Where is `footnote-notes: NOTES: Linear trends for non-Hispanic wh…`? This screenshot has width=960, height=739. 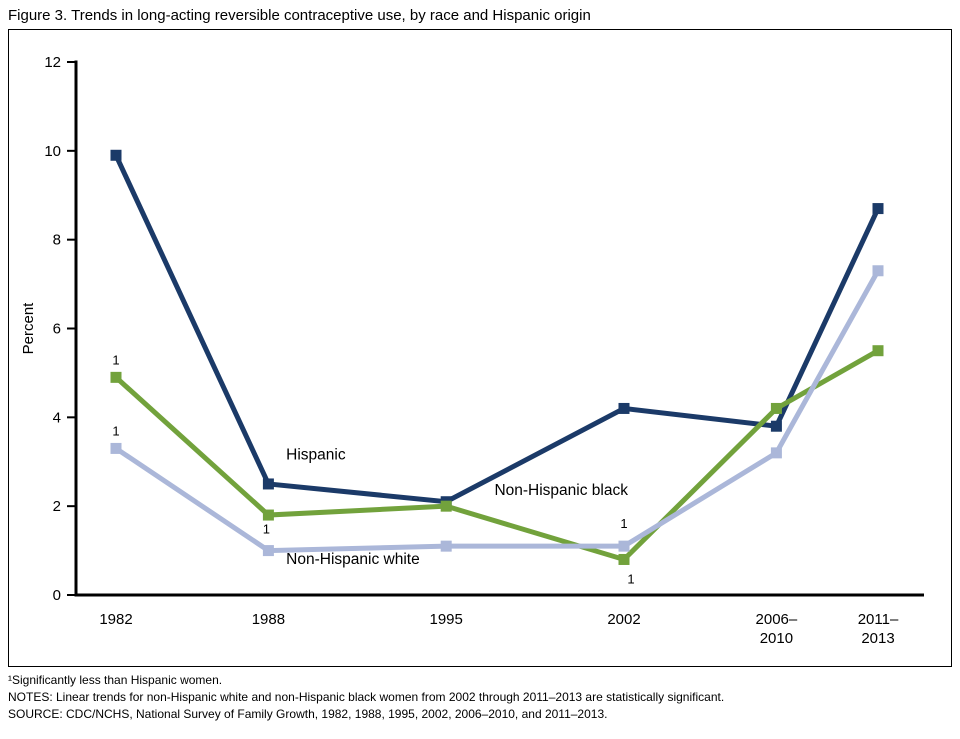 footnote-notes: NOTES: Linear trends for non-Hispanic wh… is located at coordinates (366, 697).